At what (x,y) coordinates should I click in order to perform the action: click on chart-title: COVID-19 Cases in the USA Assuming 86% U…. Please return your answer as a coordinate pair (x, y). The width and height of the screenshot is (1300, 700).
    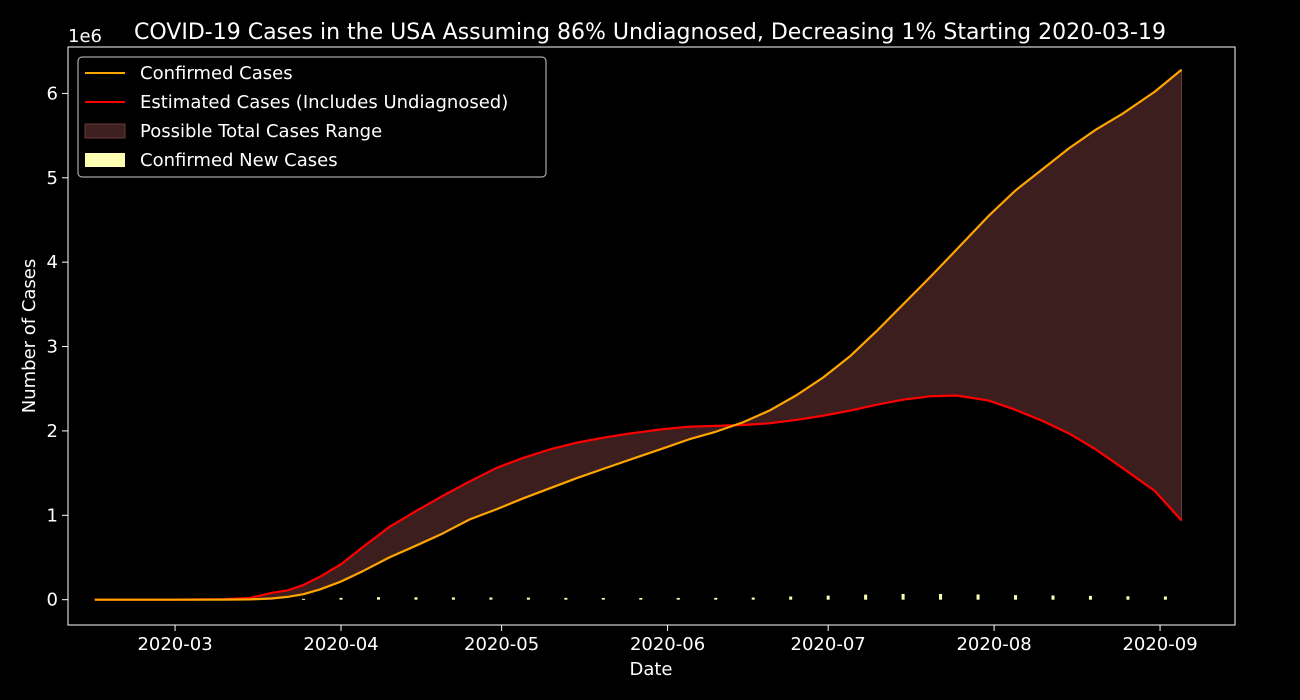
    Looking at the image, I should click on (650, 32).